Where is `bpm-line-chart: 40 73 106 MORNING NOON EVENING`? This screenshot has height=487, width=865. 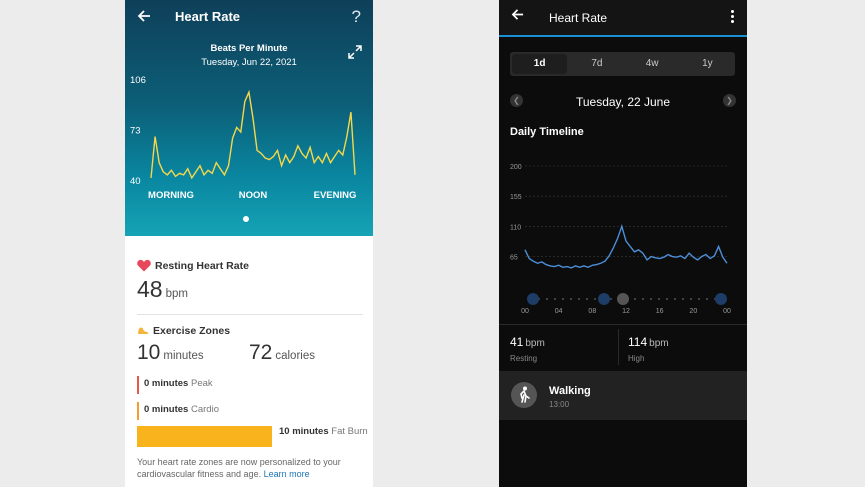
bpm-line-chart: 40 73 106 MORNING NOON EVENING is located at coordinates (249, 140).